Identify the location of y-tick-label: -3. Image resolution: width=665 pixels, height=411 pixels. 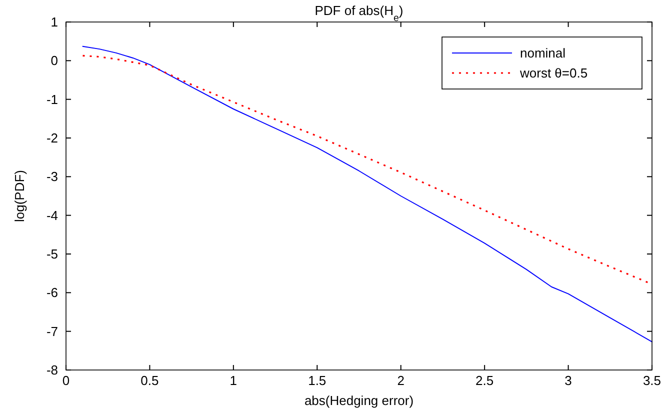
(52, 176).